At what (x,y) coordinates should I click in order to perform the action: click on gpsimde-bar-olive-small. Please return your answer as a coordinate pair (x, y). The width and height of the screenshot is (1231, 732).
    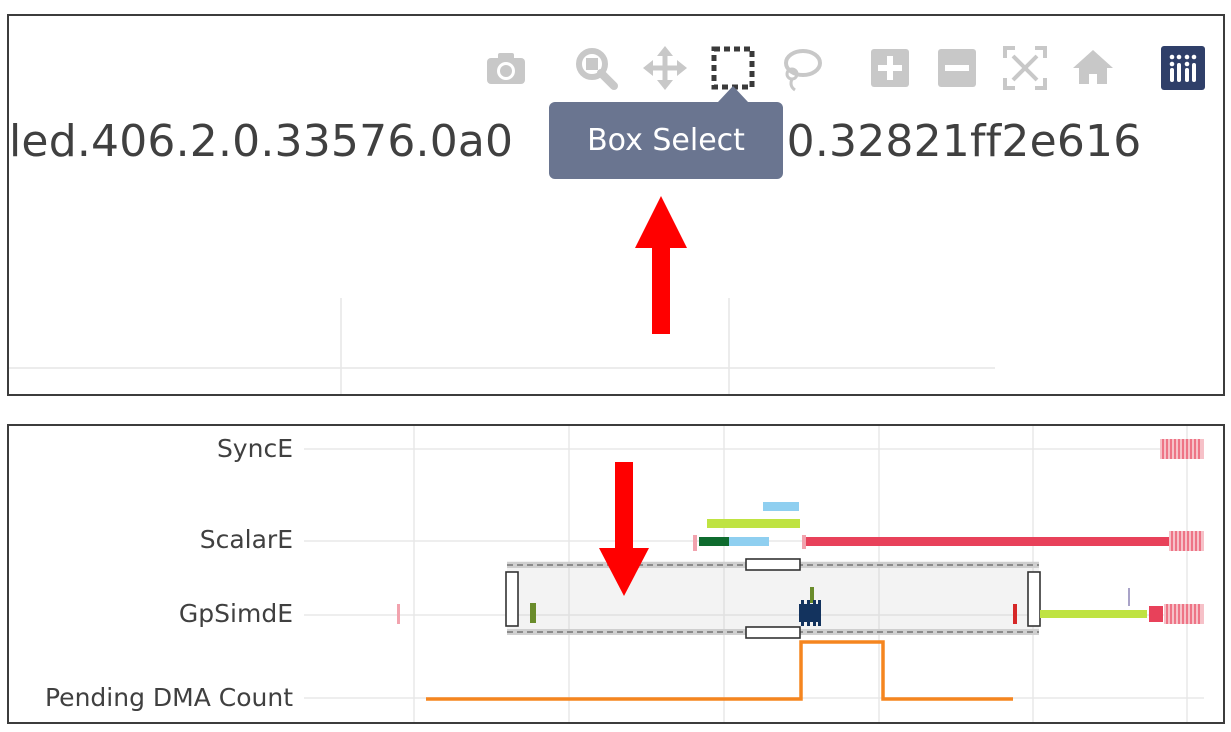
    Looking at the image, I should click on (812, 595).